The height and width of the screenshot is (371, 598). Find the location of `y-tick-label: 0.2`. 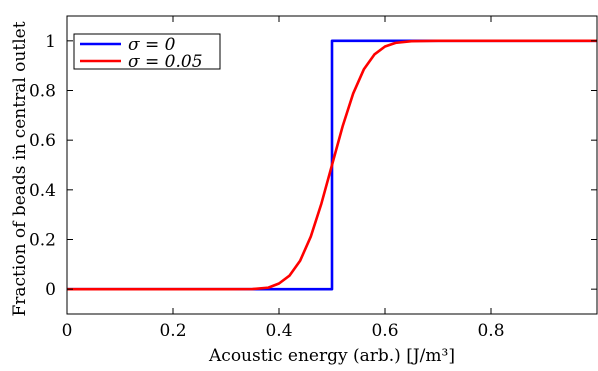

y-tick-label: 0.2 is located at coordinates (42, 241).